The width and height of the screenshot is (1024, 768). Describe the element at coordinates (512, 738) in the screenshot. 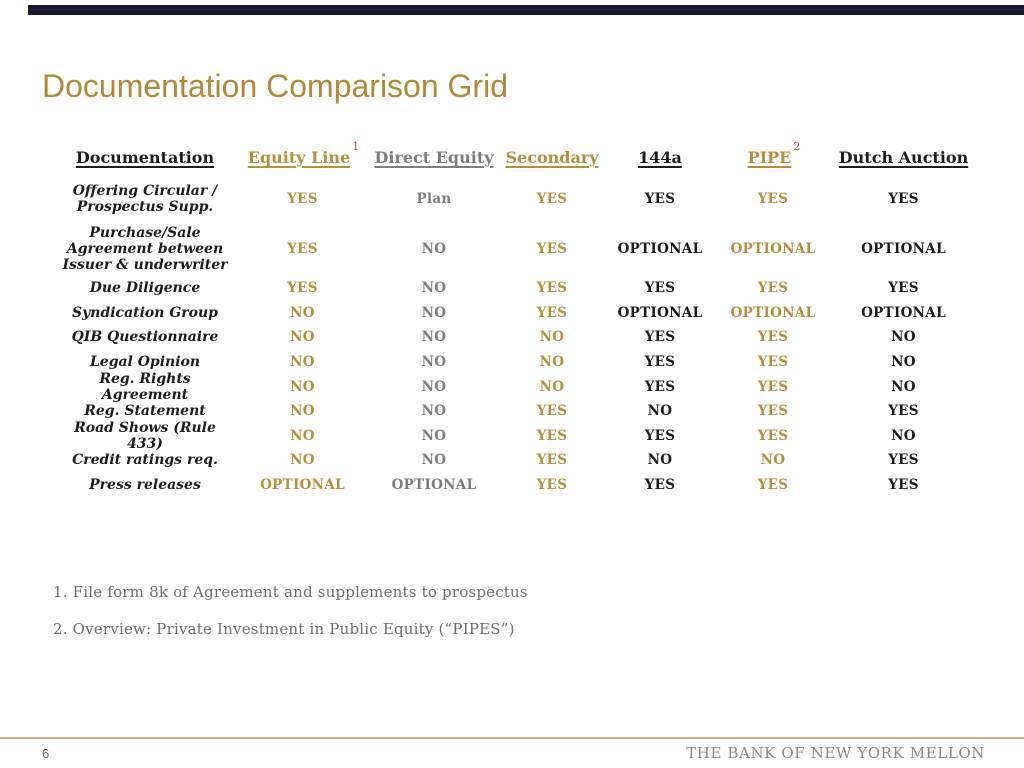

I see `footer-divider` at that location.